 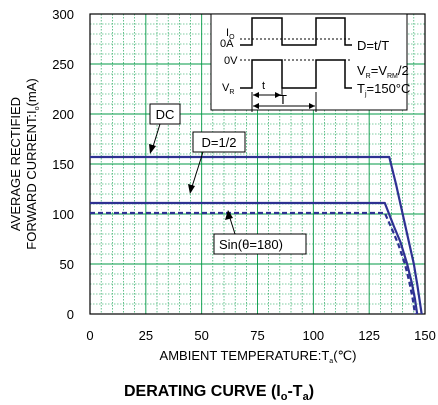 I want to click on inset-d-formula: D=t/T, so click(x=373, y=45).